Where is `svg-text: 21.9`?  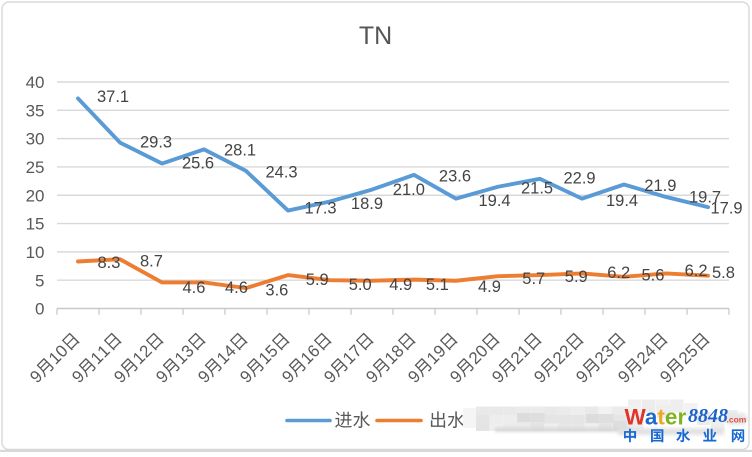
svg-text: 21.9 is located at coordinates (660, 186).